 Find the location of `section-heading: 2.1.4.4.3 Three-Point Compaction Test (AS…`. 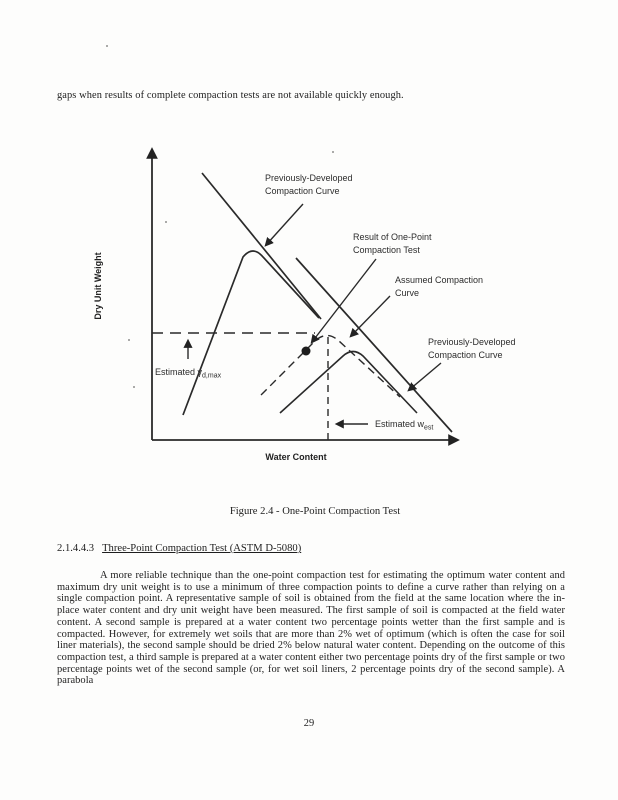

section-heading: 2.1.4.4.3 Three-Point Compaction Test (AS… is located at coordinates (179, 548).